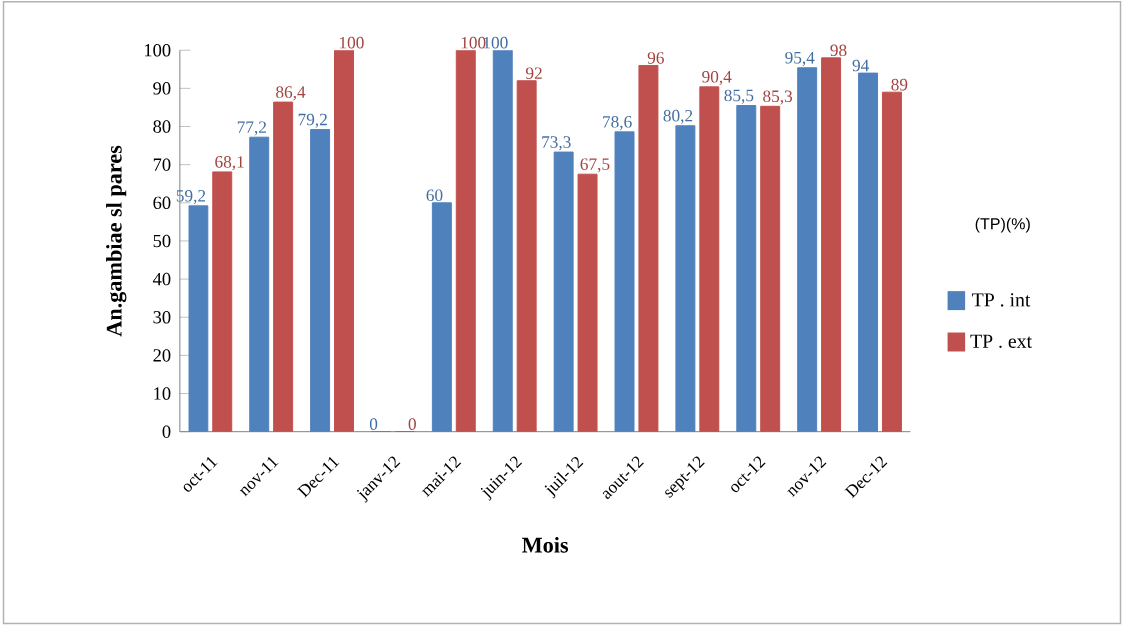 The height and width of the screenshot is (627, 1124). What do you see at coordinates (717, 78) in the screenshot?
I see `data-label: 90,4` at bounding box center [717, 78].